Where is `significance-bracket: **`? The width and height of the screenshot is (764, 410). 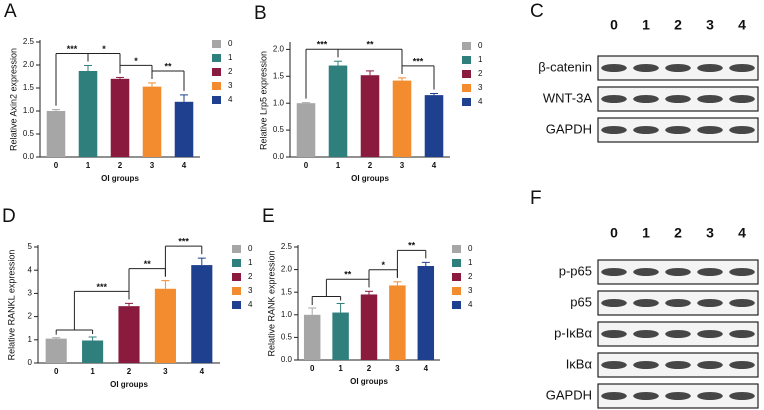 significance-bracket: ** is located at coordinates (370, 57).